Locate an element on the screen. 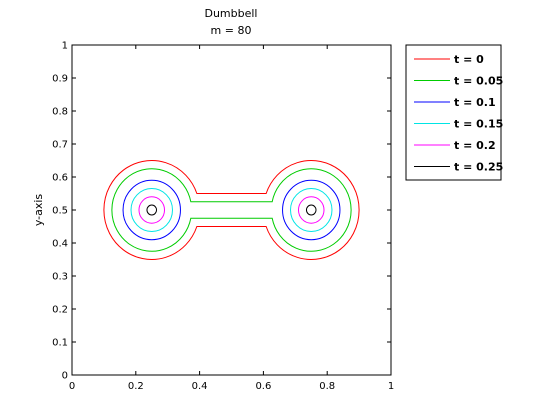 The image size is (560, 420). y-tick-label: 0.8 is located at coordinates (60, 112).